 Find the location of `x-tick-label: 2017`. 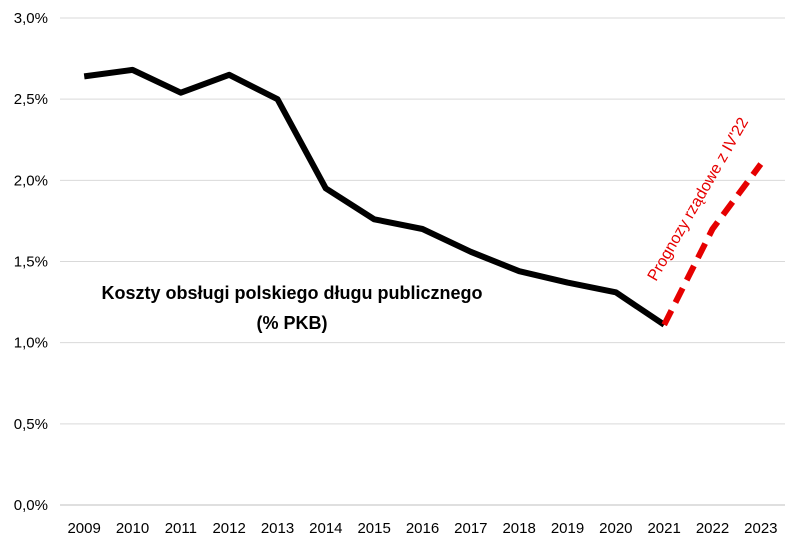

x-tick-label: 2017 is located at coordinates (470, 528).